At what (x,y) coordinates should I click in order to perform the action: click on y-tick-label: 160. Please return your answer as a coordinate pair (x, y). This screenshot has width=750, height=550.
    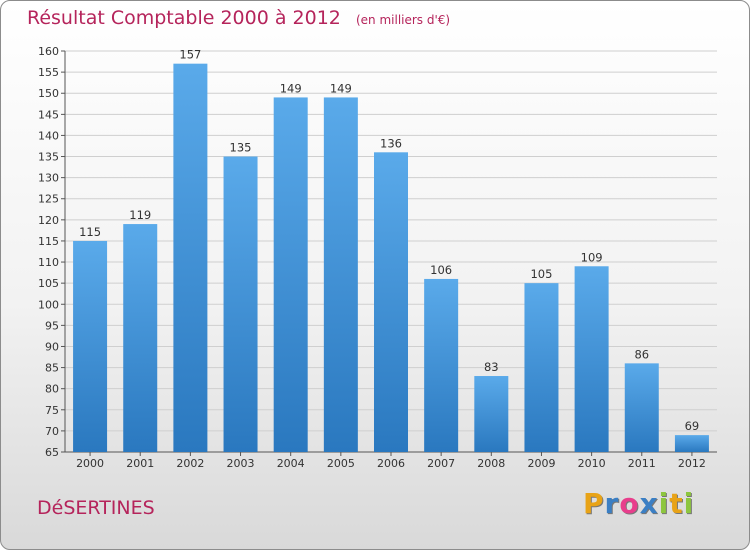
    Looking at the image, I should click on (48, 51).